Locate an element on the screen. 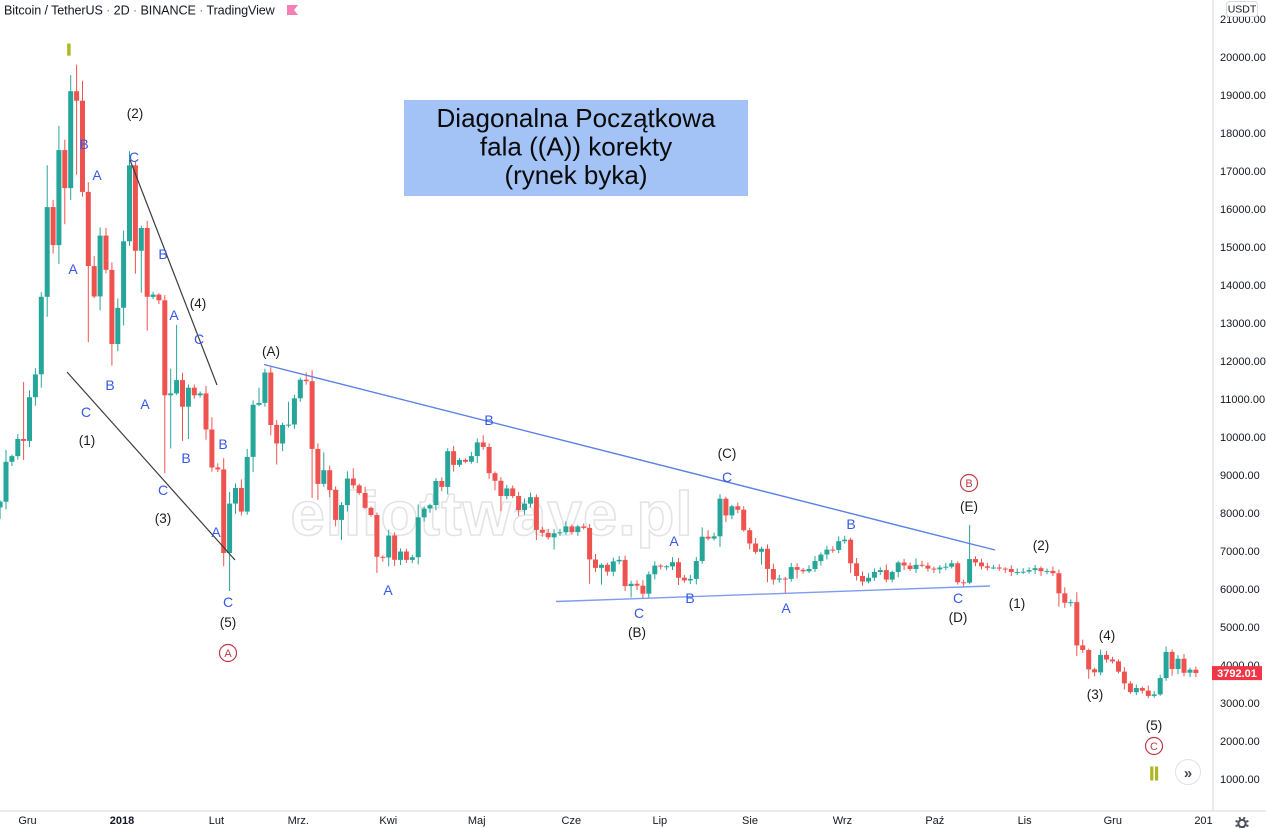 The width and height of the screenshot is (1266, 828). svg-text: (E) is located at coordinates (969, 506).